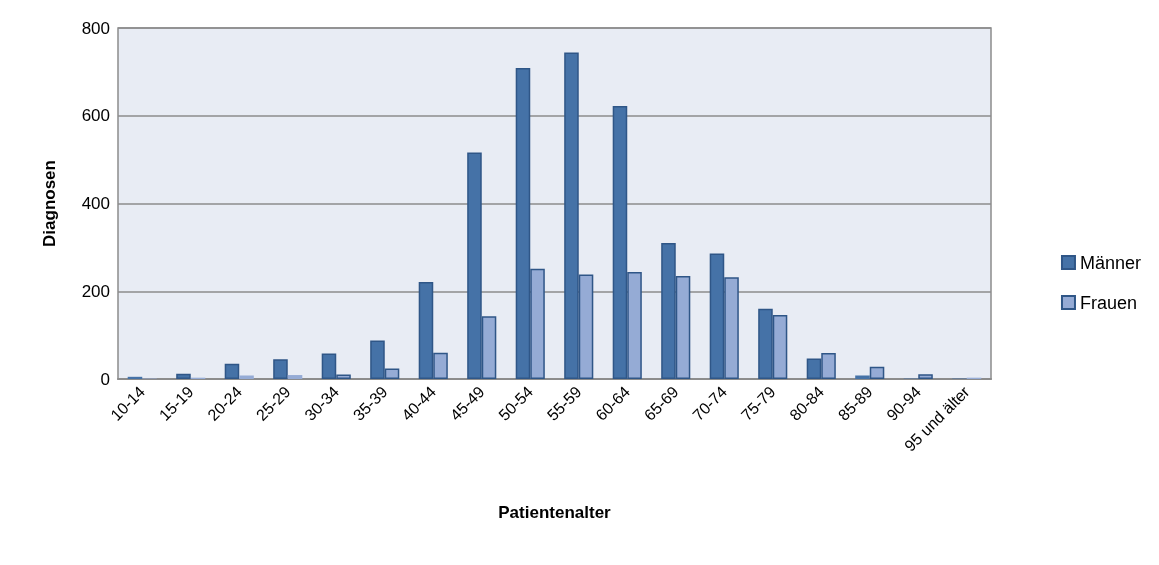  Describe the element at coordinates (49, 203) in the screenshot. I see `y-axis-title: Diagnosen` at that location.